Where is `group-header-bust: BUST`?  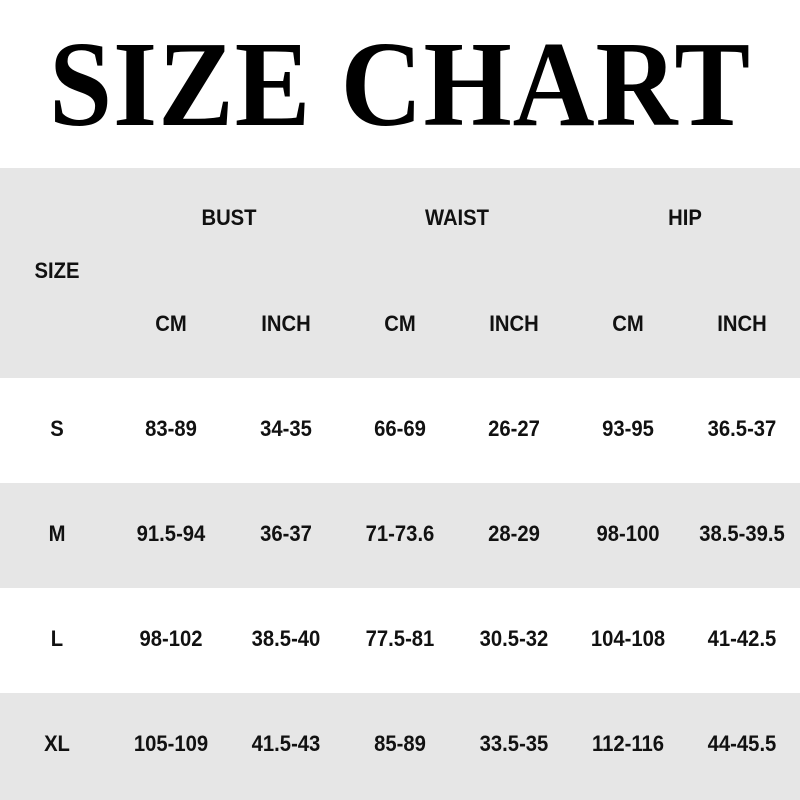
group-header-bust: BUST is located at coordinates (228, 217).